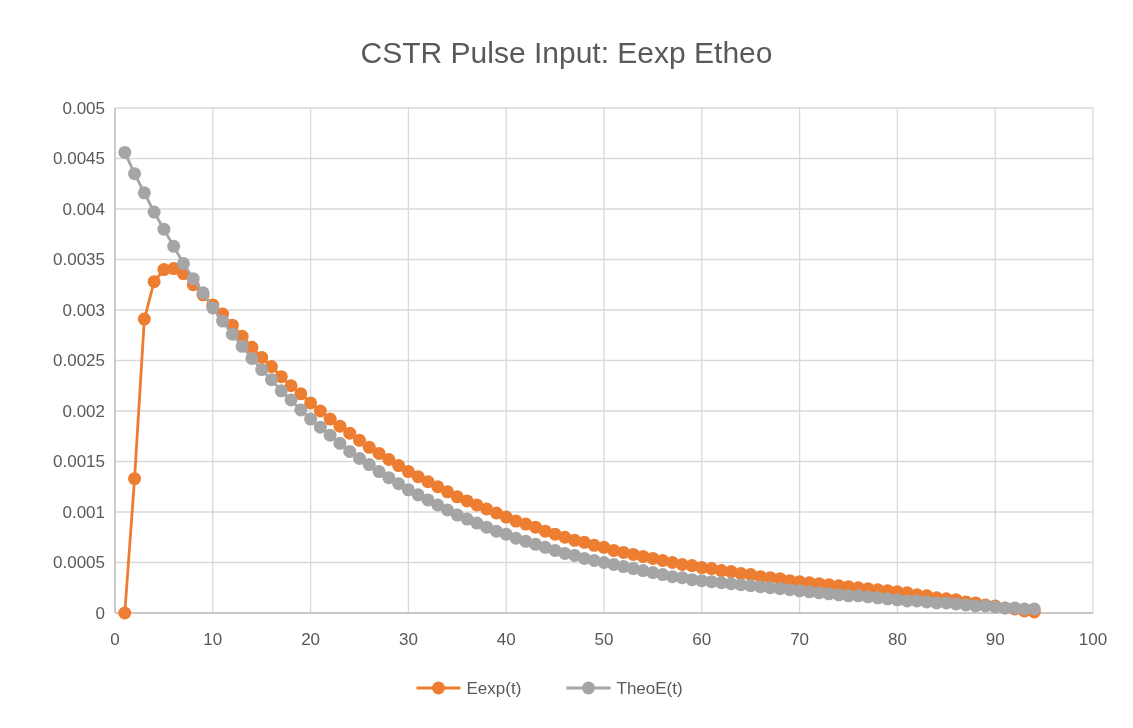 The width and height of the screenshot is (1133, 728). What do you see at coordinates (566, 52) in the screenshot?
I see `chart-title: CSTR Pulse Input: Eexp Etheo` at bounding box center [566, 52].